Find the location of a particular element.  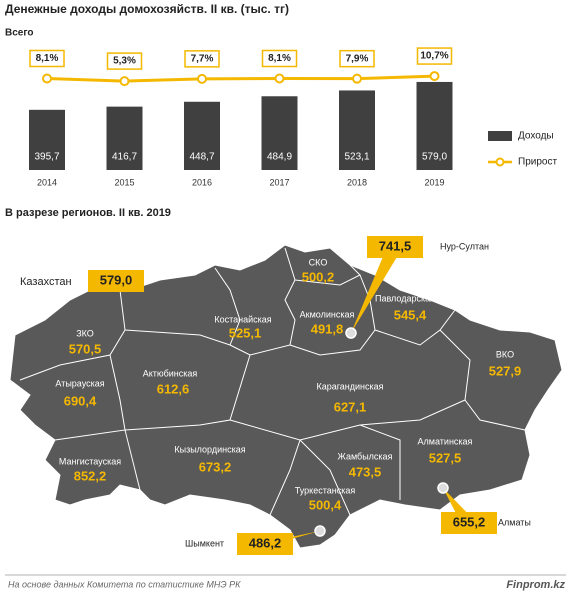

region-value: 612,6 is located at coordinates (173, 388).